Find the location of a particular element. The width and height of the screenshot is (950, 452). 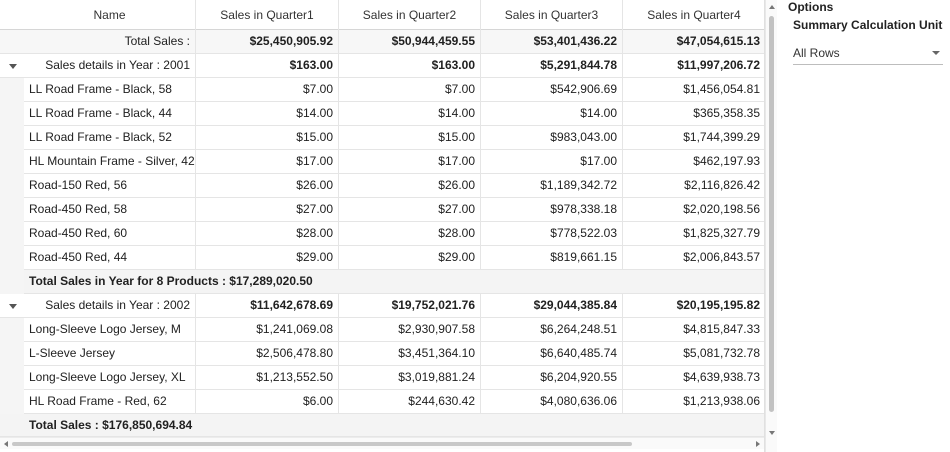

vertical-scroll-thumb is located at coordinates (771, 214).